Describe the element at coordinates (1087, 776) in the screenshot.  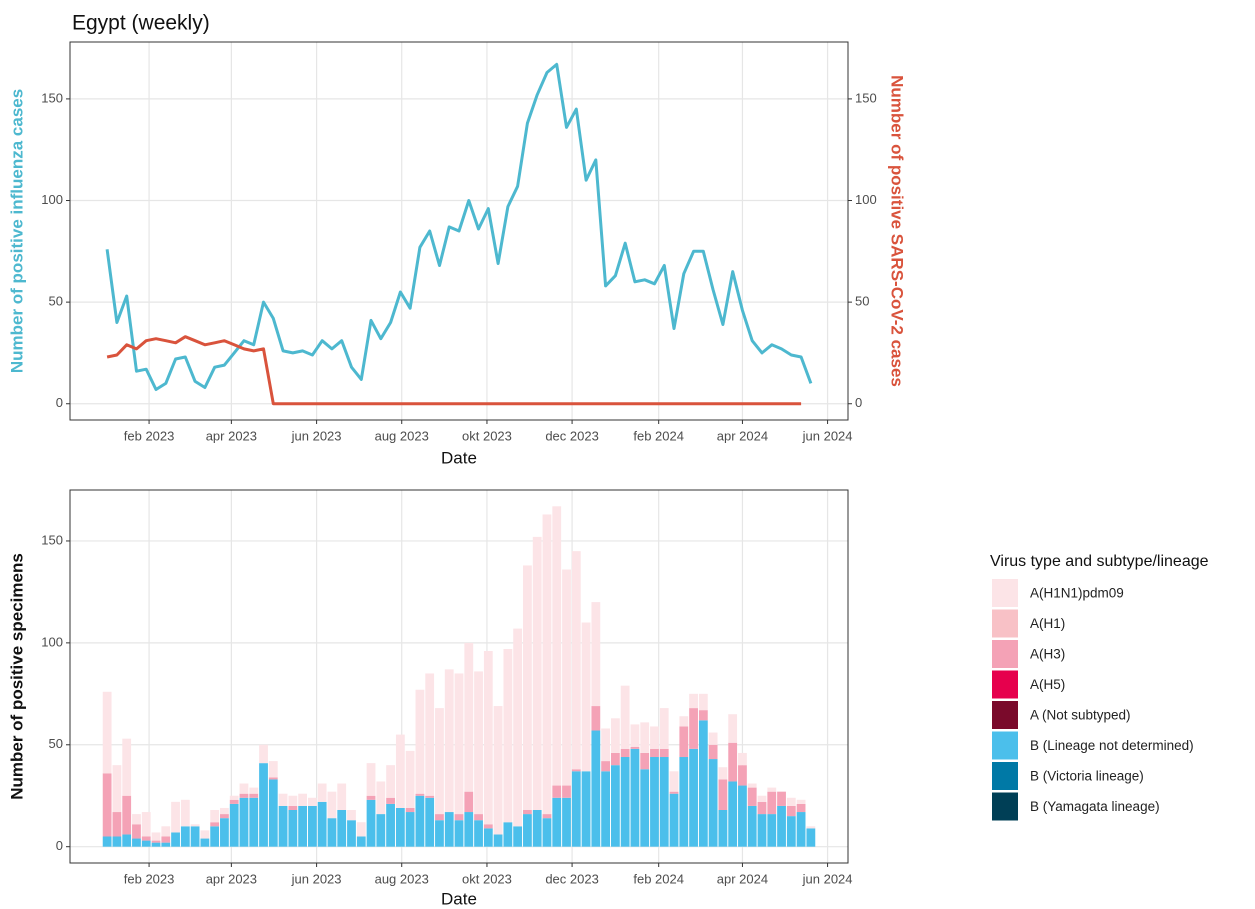
I see `legend-label: B (Victoria lineage)` at that location.